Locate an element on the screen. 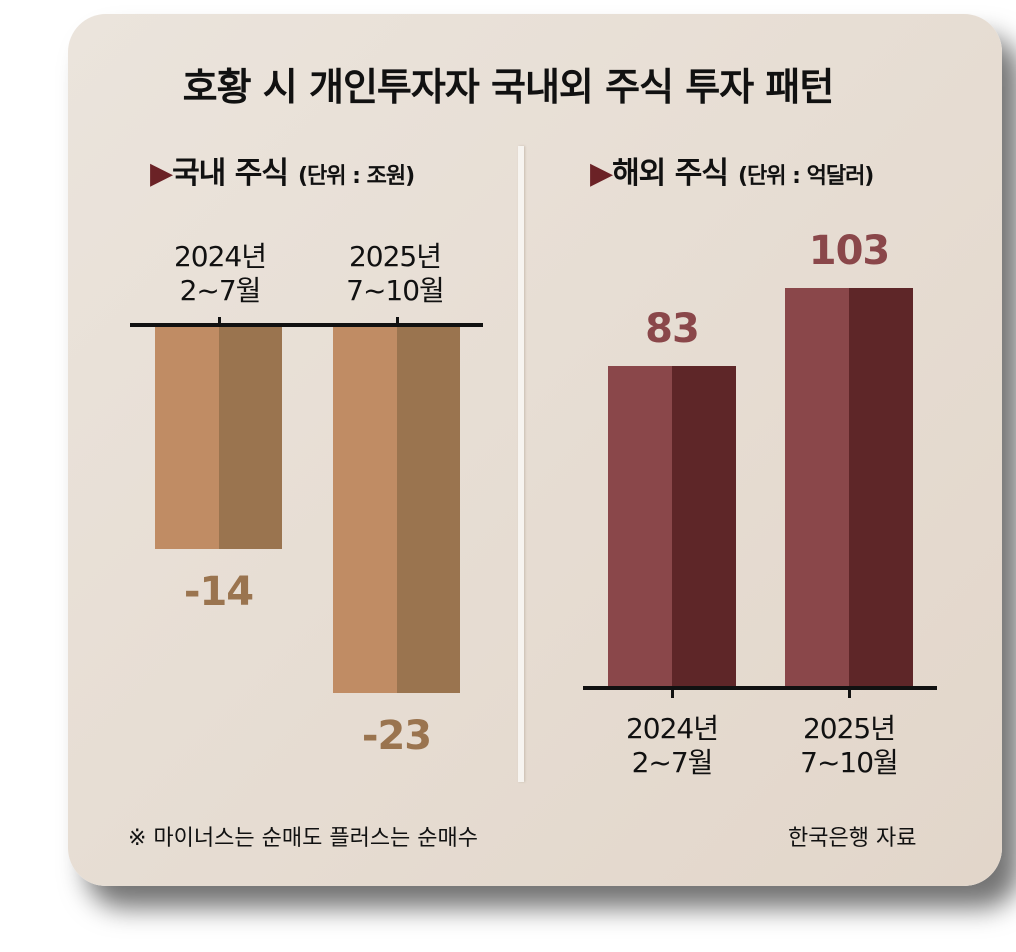 The width and height of the screenshot is (1016, 952). source-label: 한국은행 자료 is located at coordinates (852, 838).